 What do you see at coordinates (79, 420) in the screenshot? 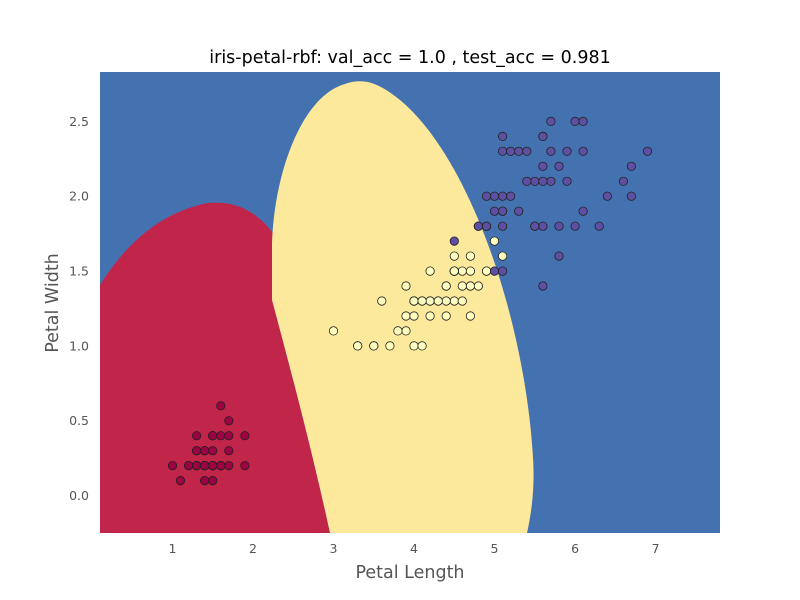
I see `y-tick-label: 0.5` at bounding box center [79, 420].